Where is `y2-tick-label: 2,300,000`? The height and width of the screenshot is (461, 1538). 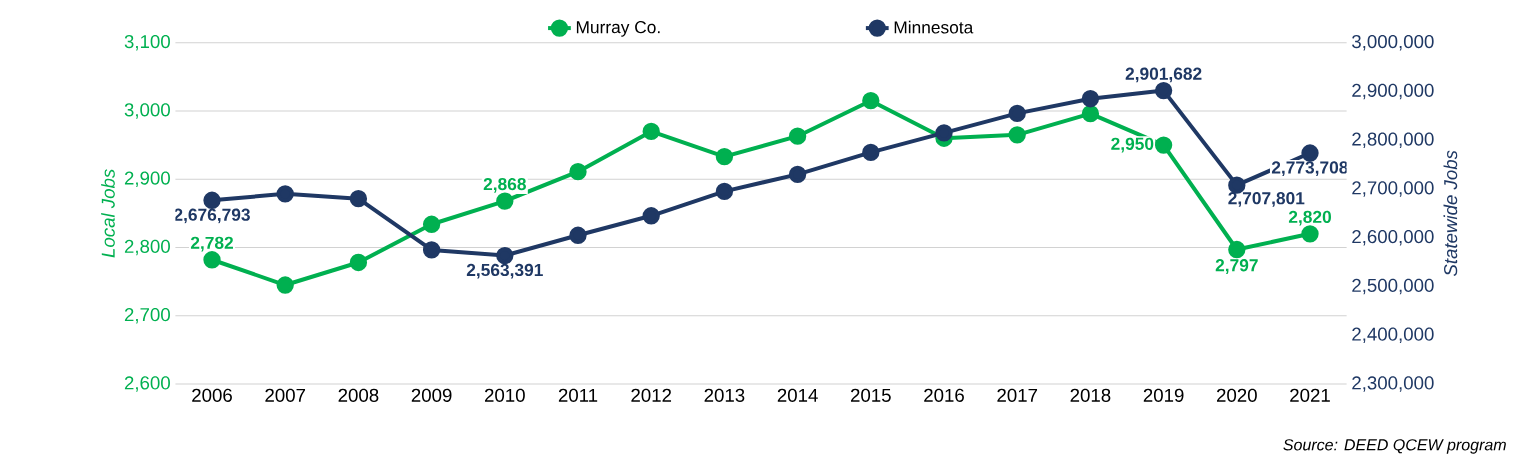 y2-tick-label: 2,300,000 is located at coordinates (1393, 384).